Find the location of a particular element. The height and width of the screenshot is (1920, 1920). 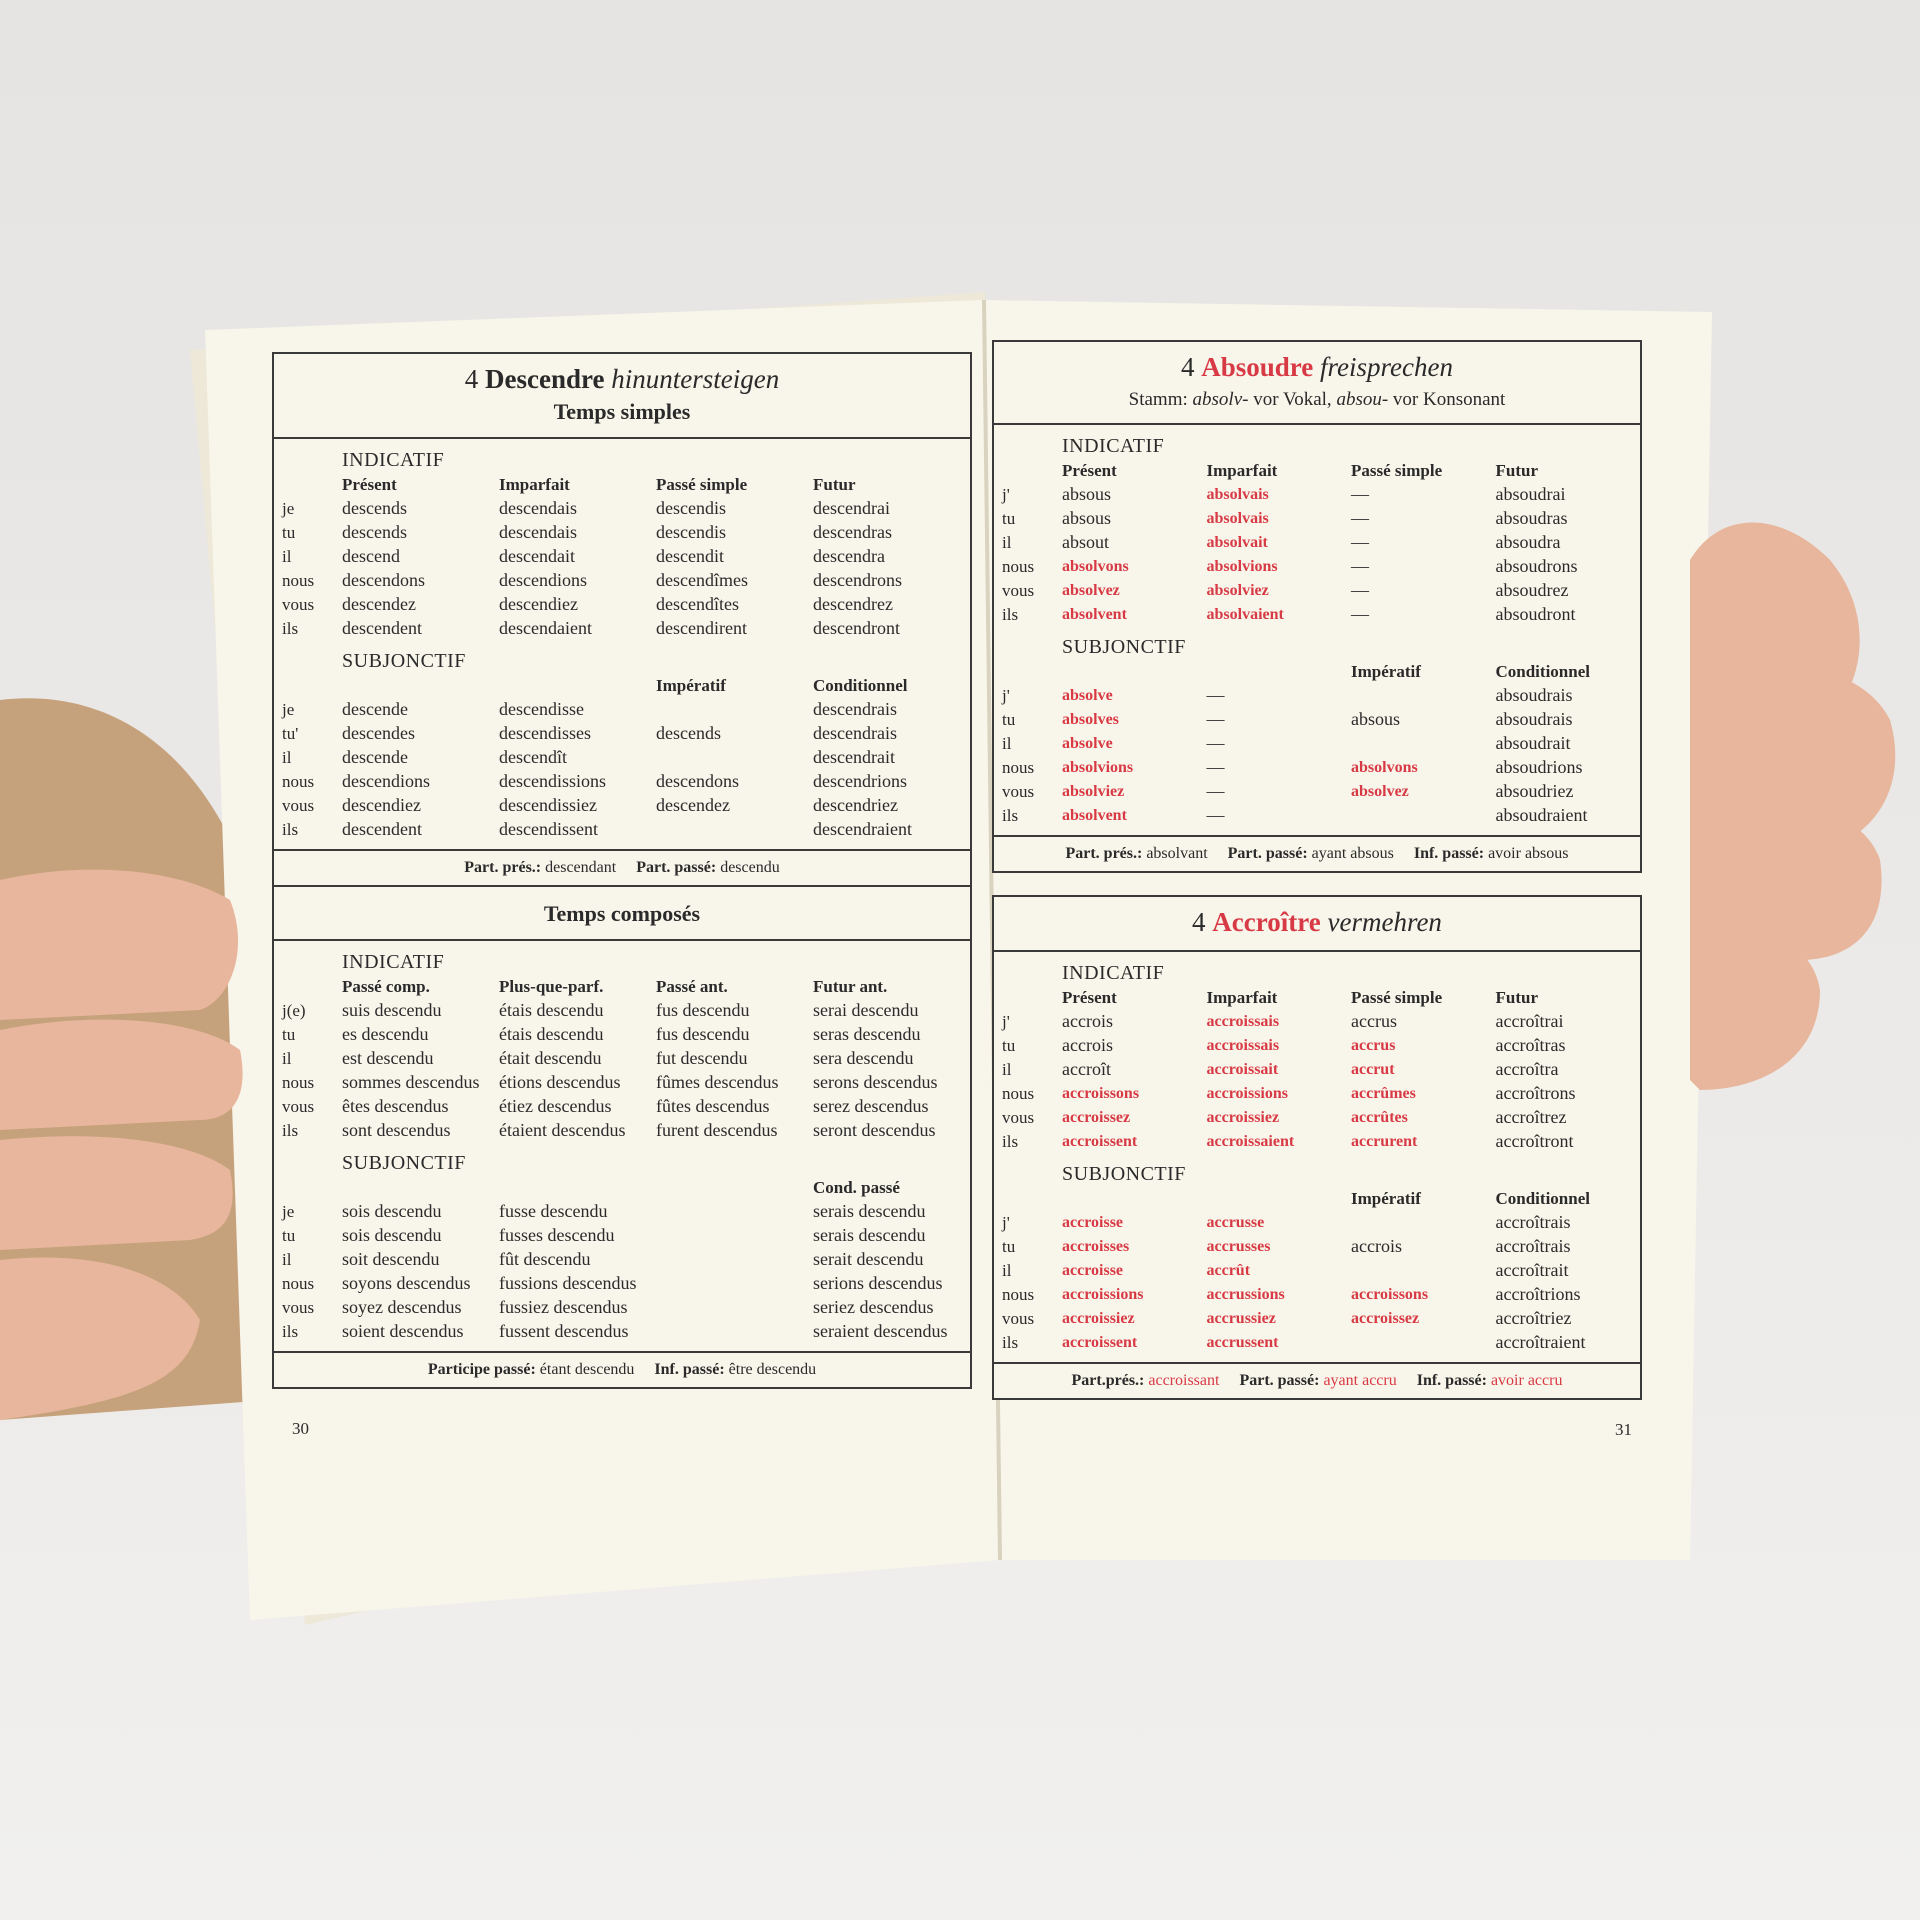

conjugation-form: seras descendu is located at coordinates (867, 1034).